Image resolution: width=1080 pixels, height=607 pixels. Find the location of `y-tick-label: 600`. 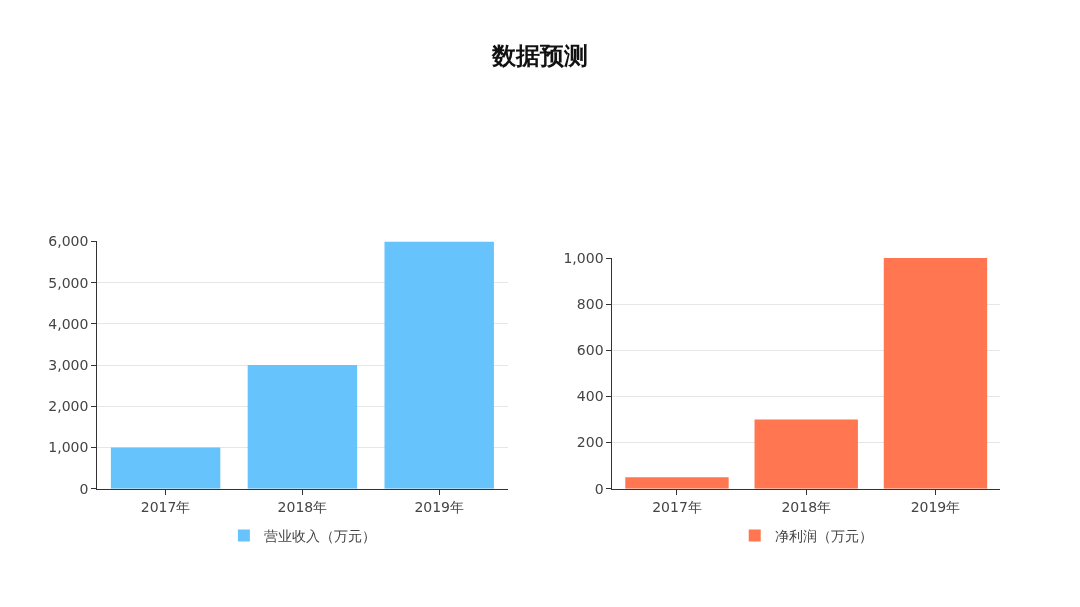

y-tick-label: 600 is located at coordinates (590, 350).